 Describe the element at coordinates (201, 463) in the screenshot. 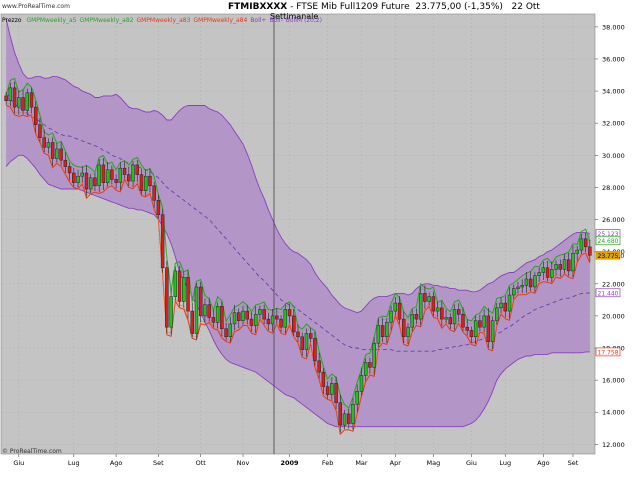

I see `x-tick-label: Ott` at that location.